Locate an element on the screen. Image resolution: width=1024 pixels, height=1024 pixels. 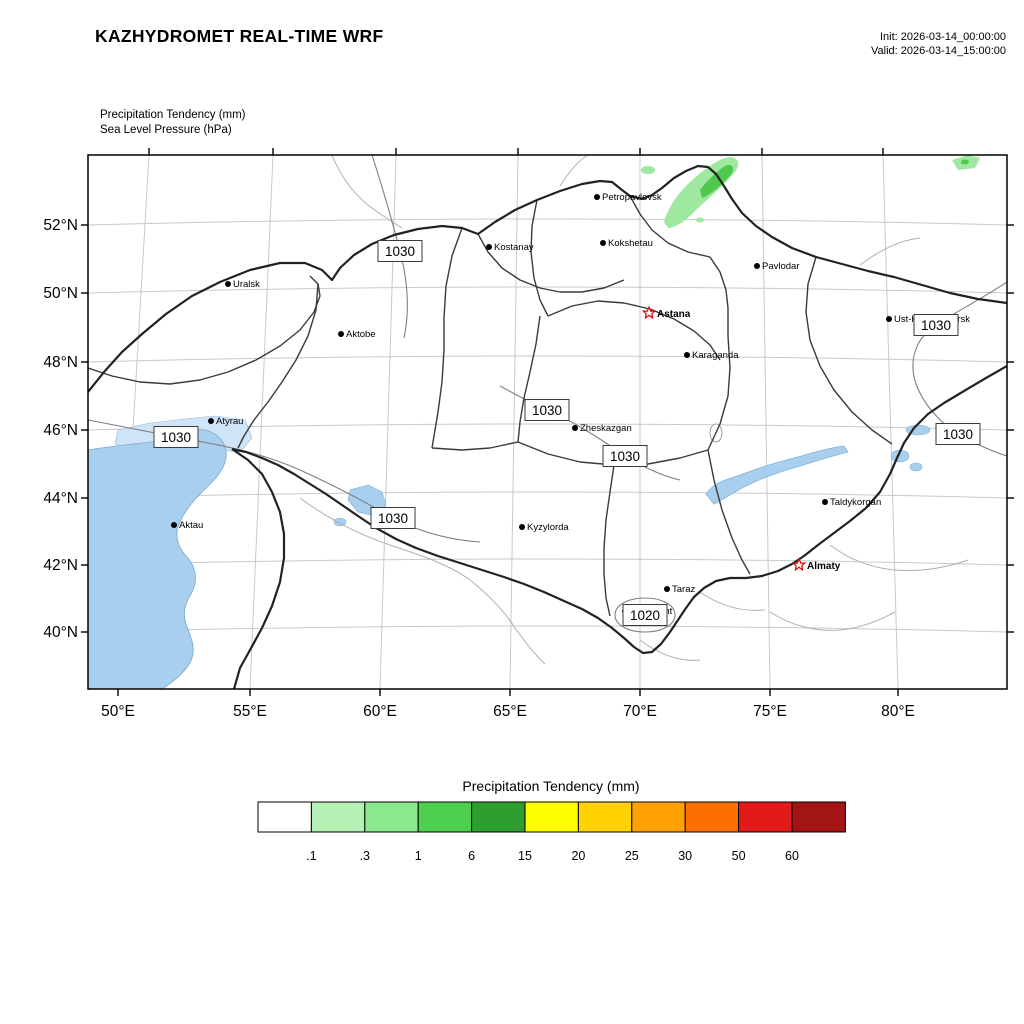
legend-tick-label: 25 is located at coordinates (632, 856).